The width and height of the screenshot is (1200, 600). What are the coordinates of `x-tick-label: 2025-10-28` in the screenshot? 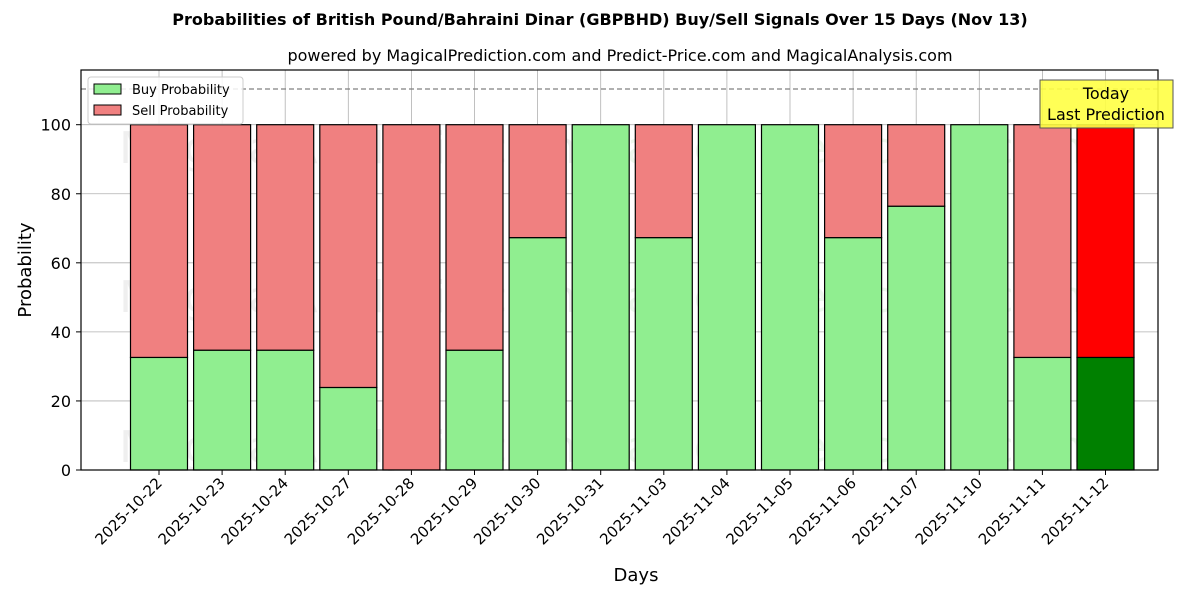 It's located at (381, 511).